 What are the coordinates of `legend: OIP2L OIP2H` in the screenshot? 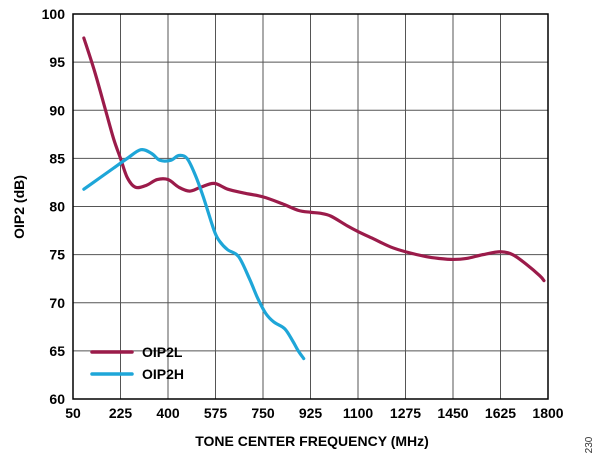 It's located at (137, 363).